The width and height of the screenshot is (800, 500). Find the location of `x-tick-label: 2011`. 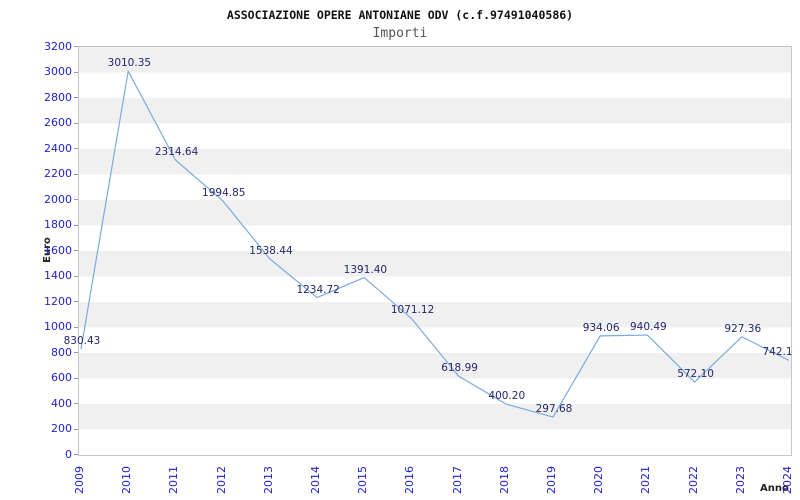

x-tick-label: 2011 is located at coordinates (174, 480).